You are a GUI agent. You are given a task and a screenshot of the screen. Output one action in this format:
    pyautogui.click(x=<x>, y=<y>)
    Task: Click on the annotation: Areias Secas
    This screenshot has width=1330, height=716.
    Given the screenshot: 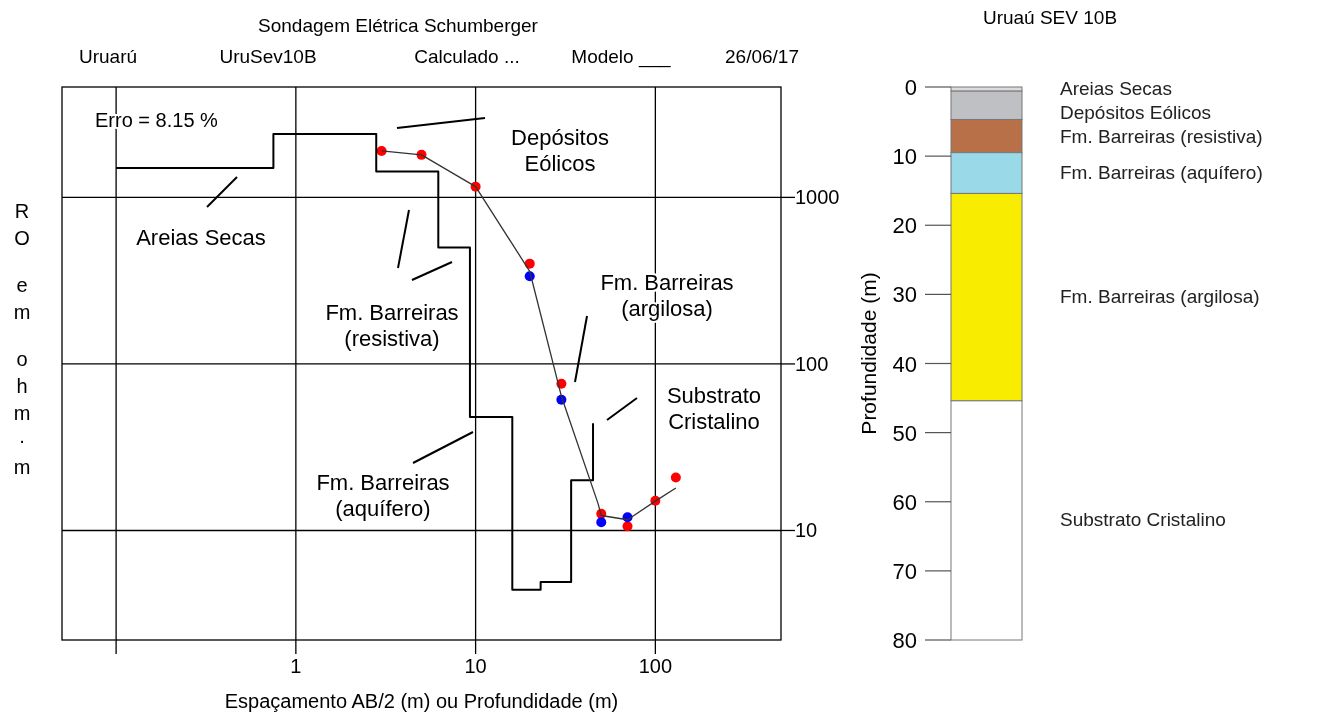 What is the action you would take?
    pyautogui.click(x=201, y=237)
    